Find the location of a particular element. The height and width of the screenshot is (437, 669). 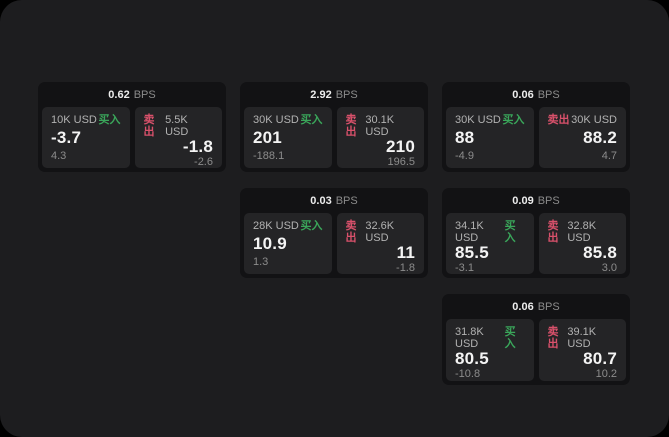

sell-panel-header: 卖出 32.8K USD is located at coordinates (583, 232).